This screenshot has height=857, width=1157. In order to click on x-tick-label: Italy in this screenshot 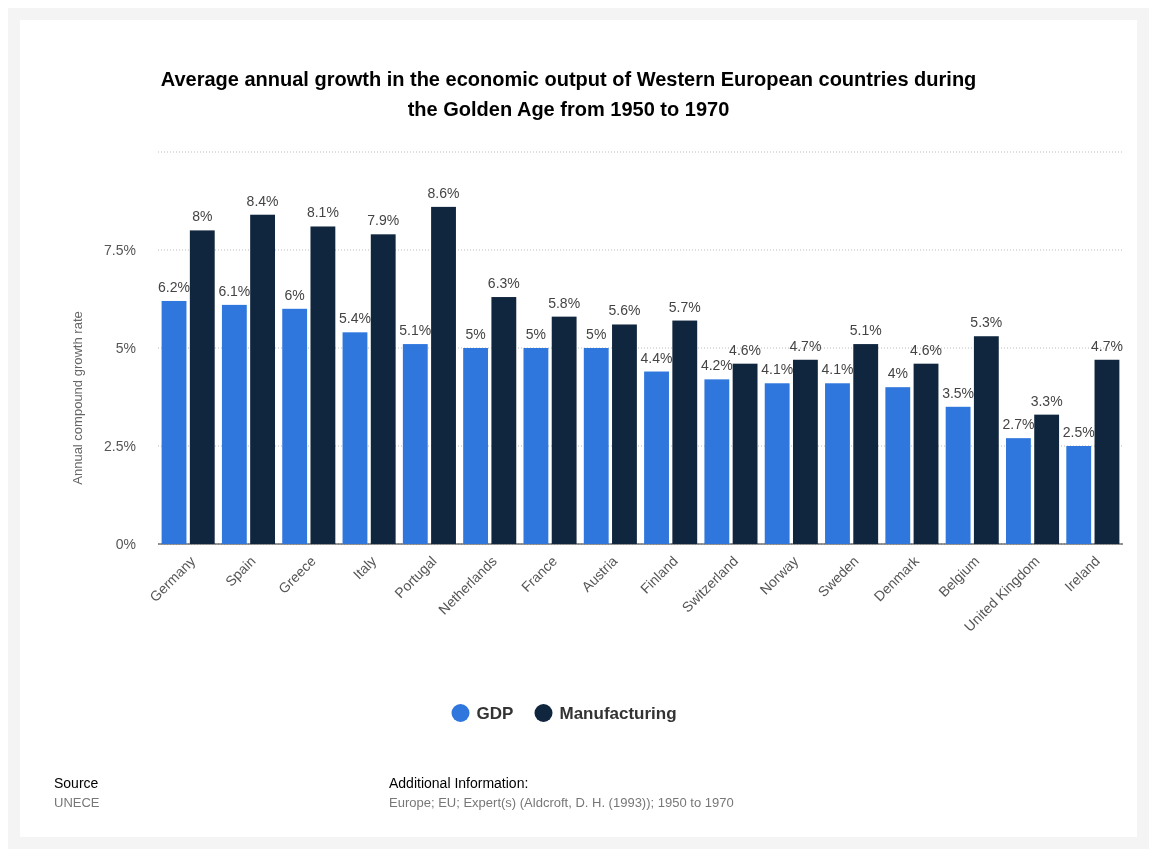, I will do `click(364, 567)`.